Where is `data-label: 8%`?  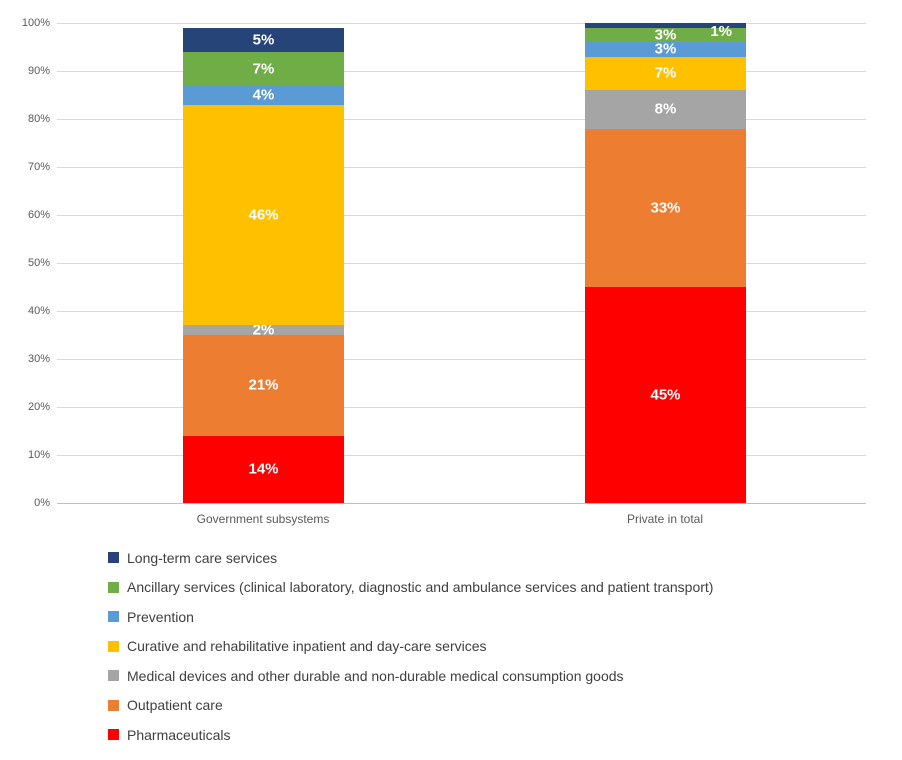 data-label: 8% is located at coordinates (665, 109).